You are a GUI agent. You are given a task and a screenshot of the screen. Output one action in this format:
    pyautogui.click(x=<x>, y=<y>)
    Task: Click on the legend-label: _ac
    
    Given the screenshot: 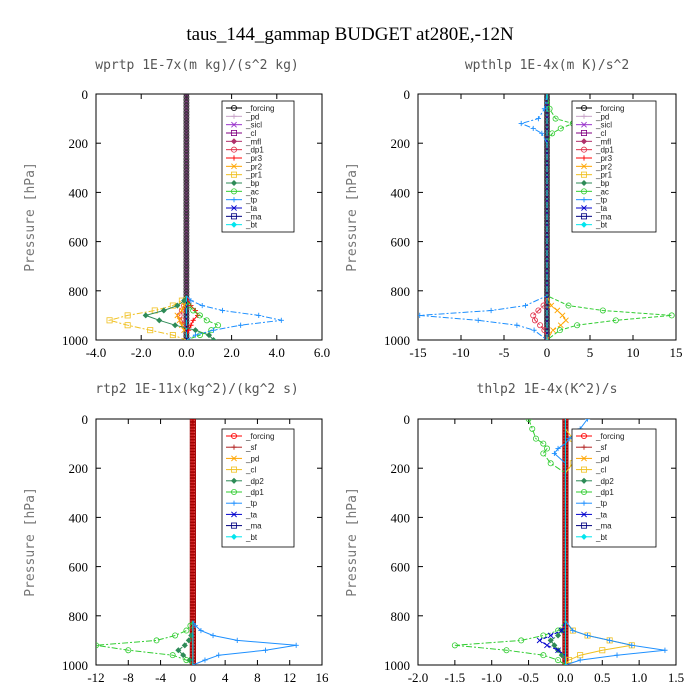 What is the action you would take?
    pyautogui.click(x=602, y=191)
    